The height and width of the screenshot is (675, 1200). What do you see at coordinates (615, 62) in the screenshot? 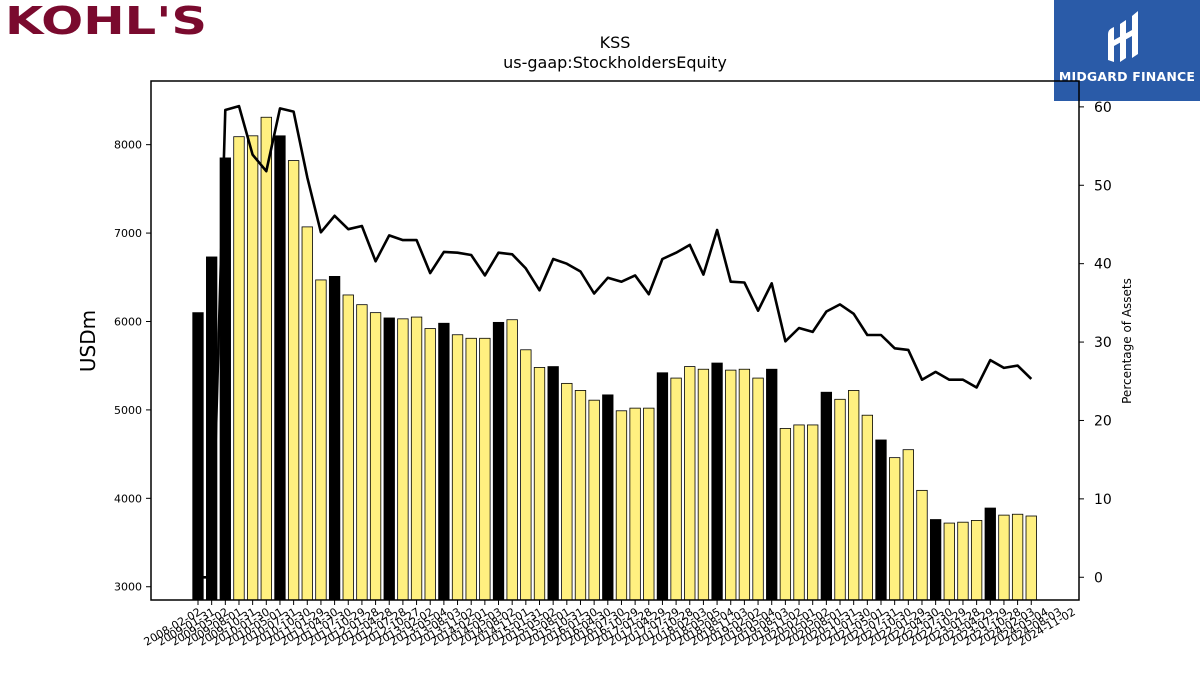
I see `chart-subtitle: us-gaap:StockholdersEquity` at bounding box center [615, 62].